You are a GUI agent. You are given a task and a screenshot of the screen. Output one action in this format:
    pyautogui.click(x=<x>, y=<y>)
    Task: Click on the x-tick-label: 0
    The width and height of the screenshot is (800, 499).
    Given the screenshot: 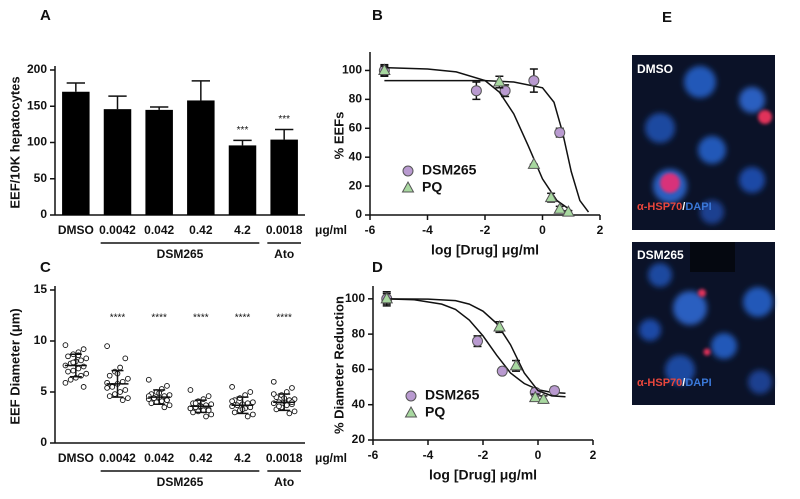 What is the action you would take?
    pyautogui.click(x=542, y=230)
    